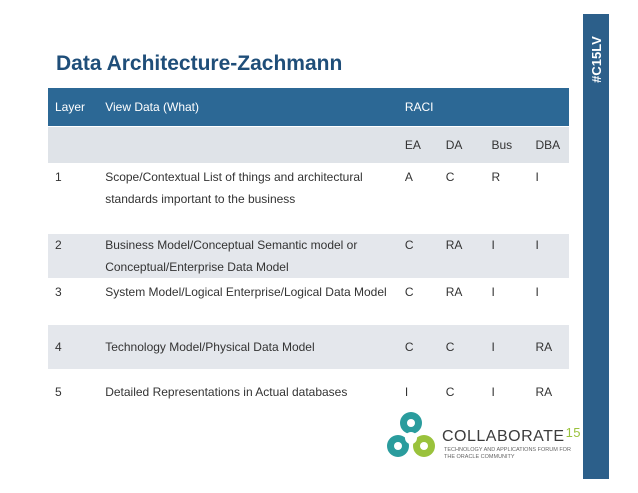  What do you see at coordinates (548, 145) in the screenshot?
I see `subheader-dba: DBA` at bounding box center [548, 145].